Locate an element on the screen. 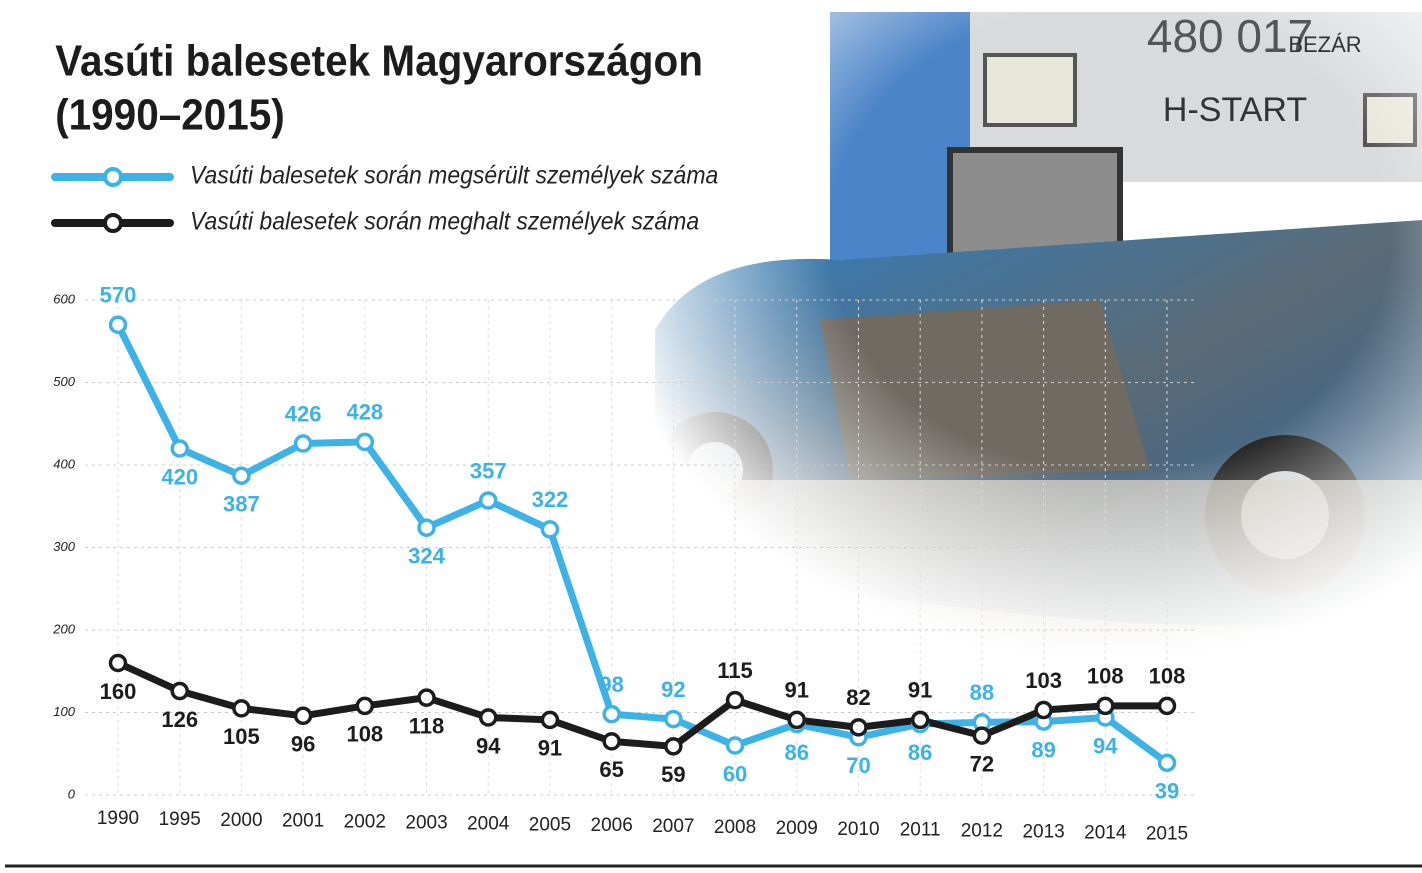 The image size is (1422, 873). data-label: 322 is located at coordinates (550, 499).